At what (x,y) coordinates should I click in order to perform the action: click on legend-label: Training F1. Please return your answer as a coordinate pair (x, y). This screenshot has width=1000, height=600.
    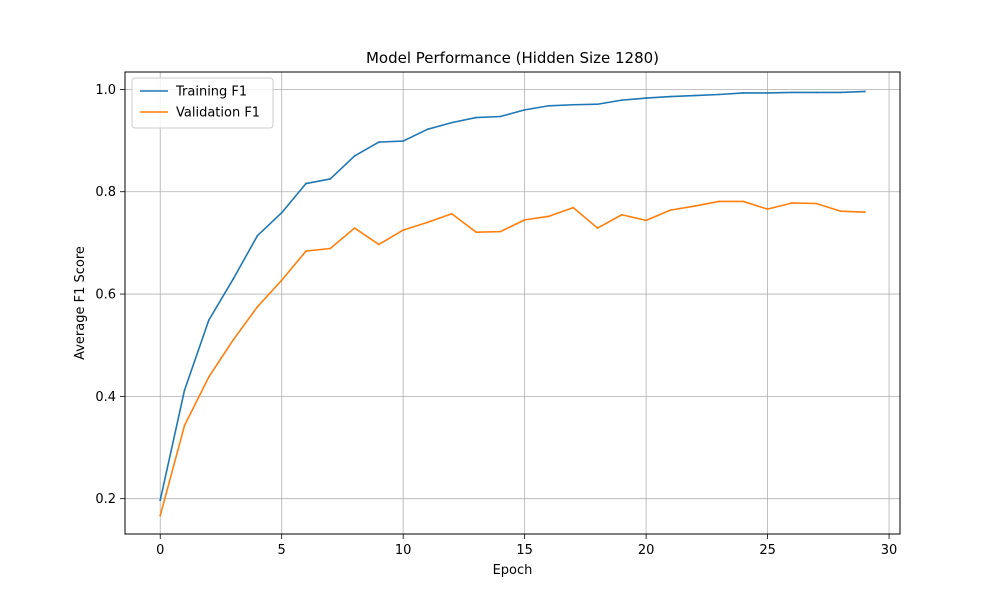
    Looking at the image, I should click on (211, 92).